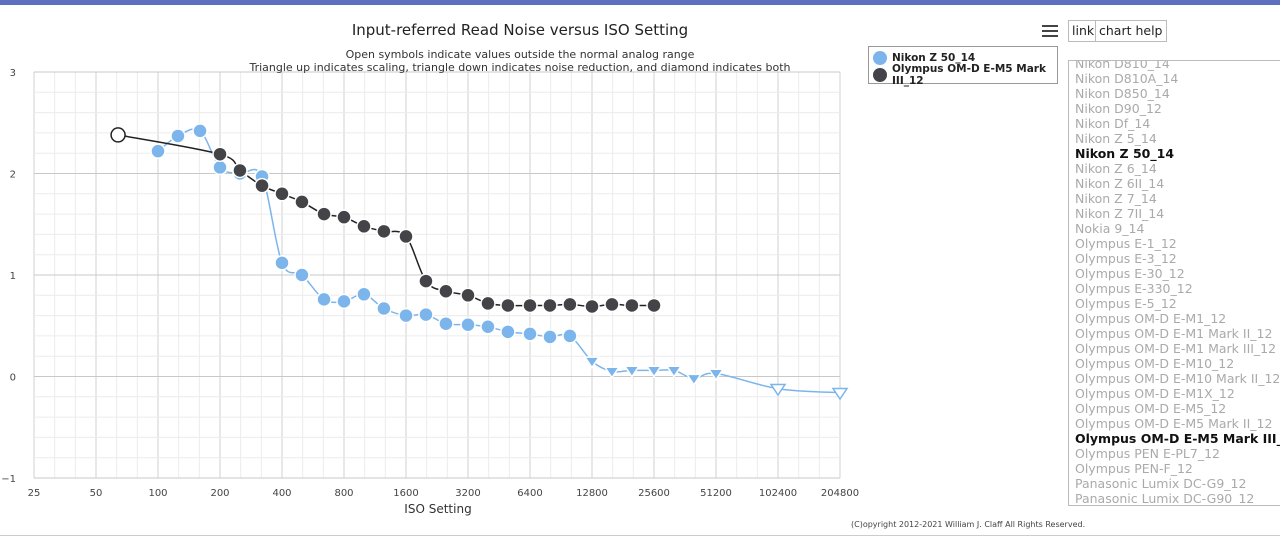 This screenshot has width=1280, height=540. What do you see at coordinates (1125, 153) in the screenshot?
I see `camera-list-item: Nikon Z 50_14` at bounding box center [1125, 153].